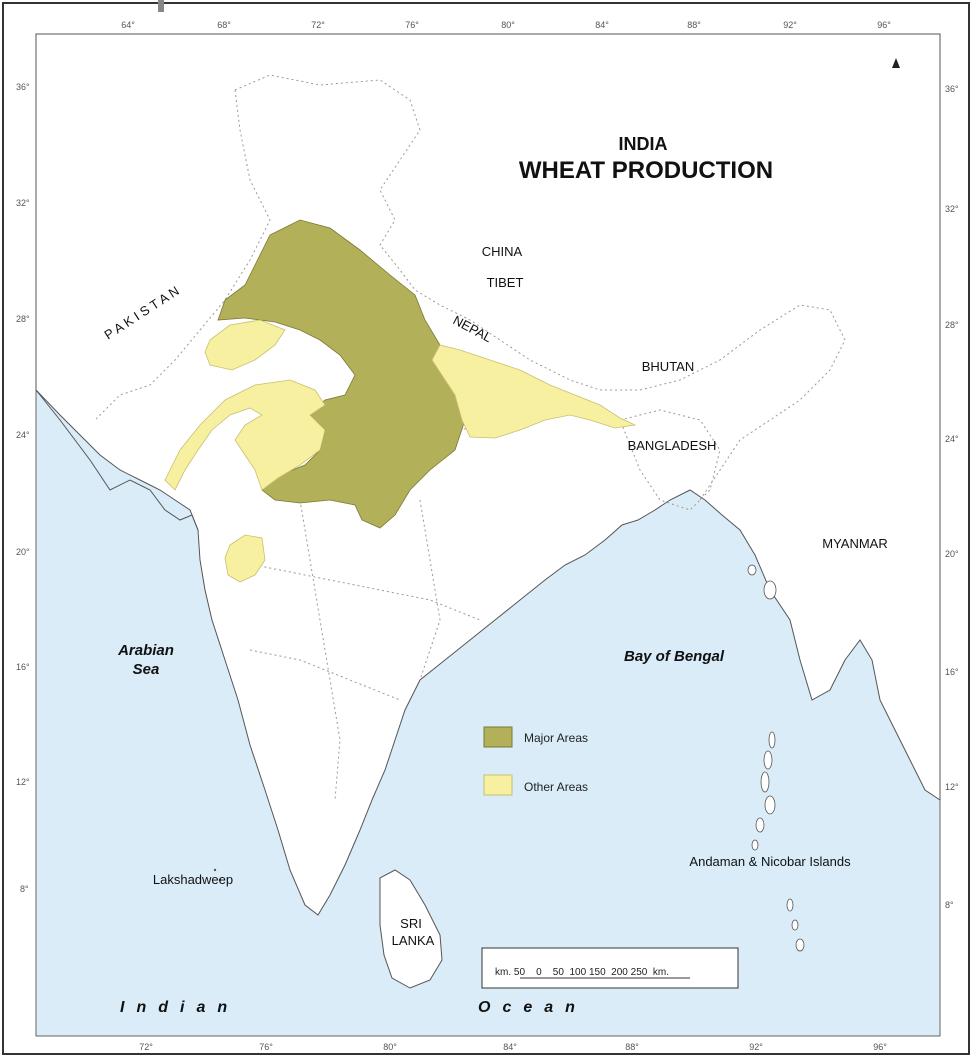  What do you see at coordinates (776, 758) in the screenshot?
I see `andaman-islands` at bounding box center [776, 758].